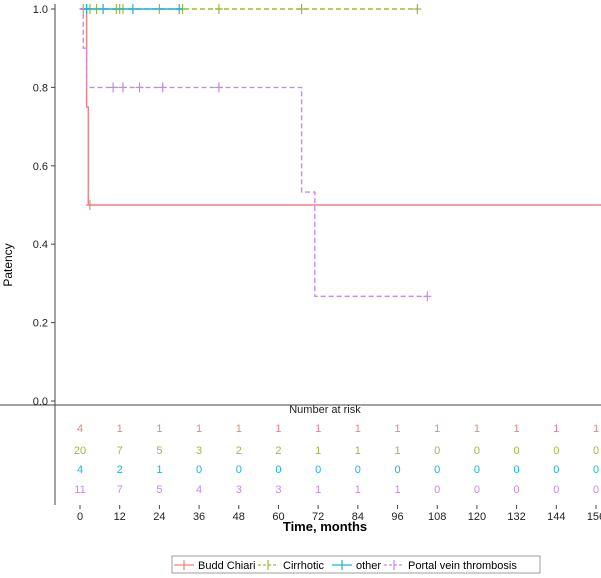 Image resolution: width=601 pixels, height=578 pixels. I want to click on y-tick-label: 0.0, so click(40, 402).